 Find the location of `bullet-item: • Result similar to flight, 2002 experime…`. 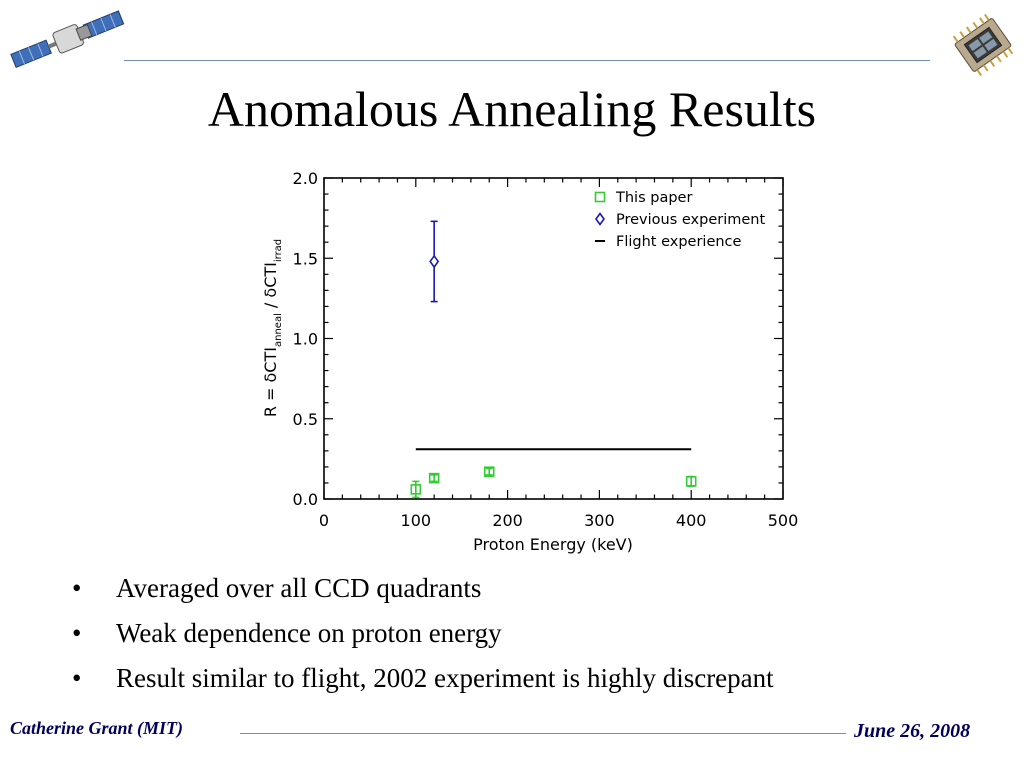

bullet-item: • Result similar to flight, 2002 experime… is located at coordinates (423, 678).